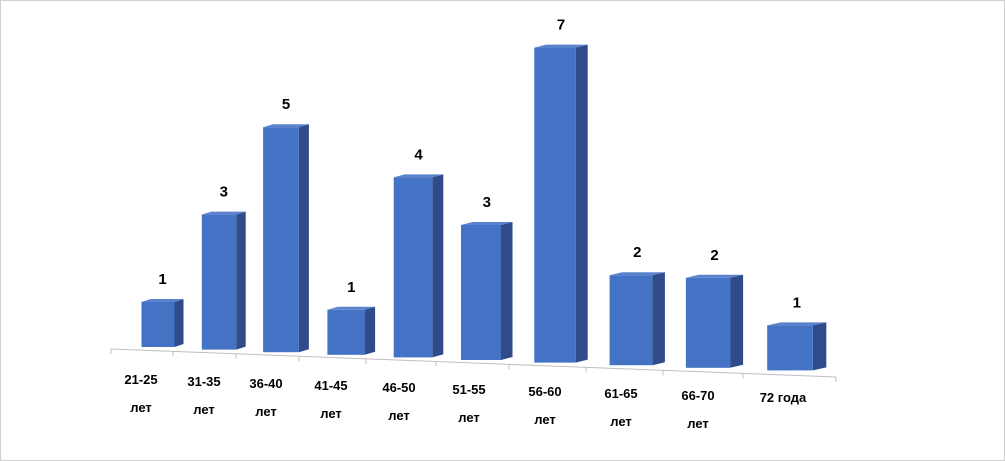 This screenshot has width=1005, height=461. Describe the element at coordinates (473, 363) in the screenshot. I see `axis-line` at that location.